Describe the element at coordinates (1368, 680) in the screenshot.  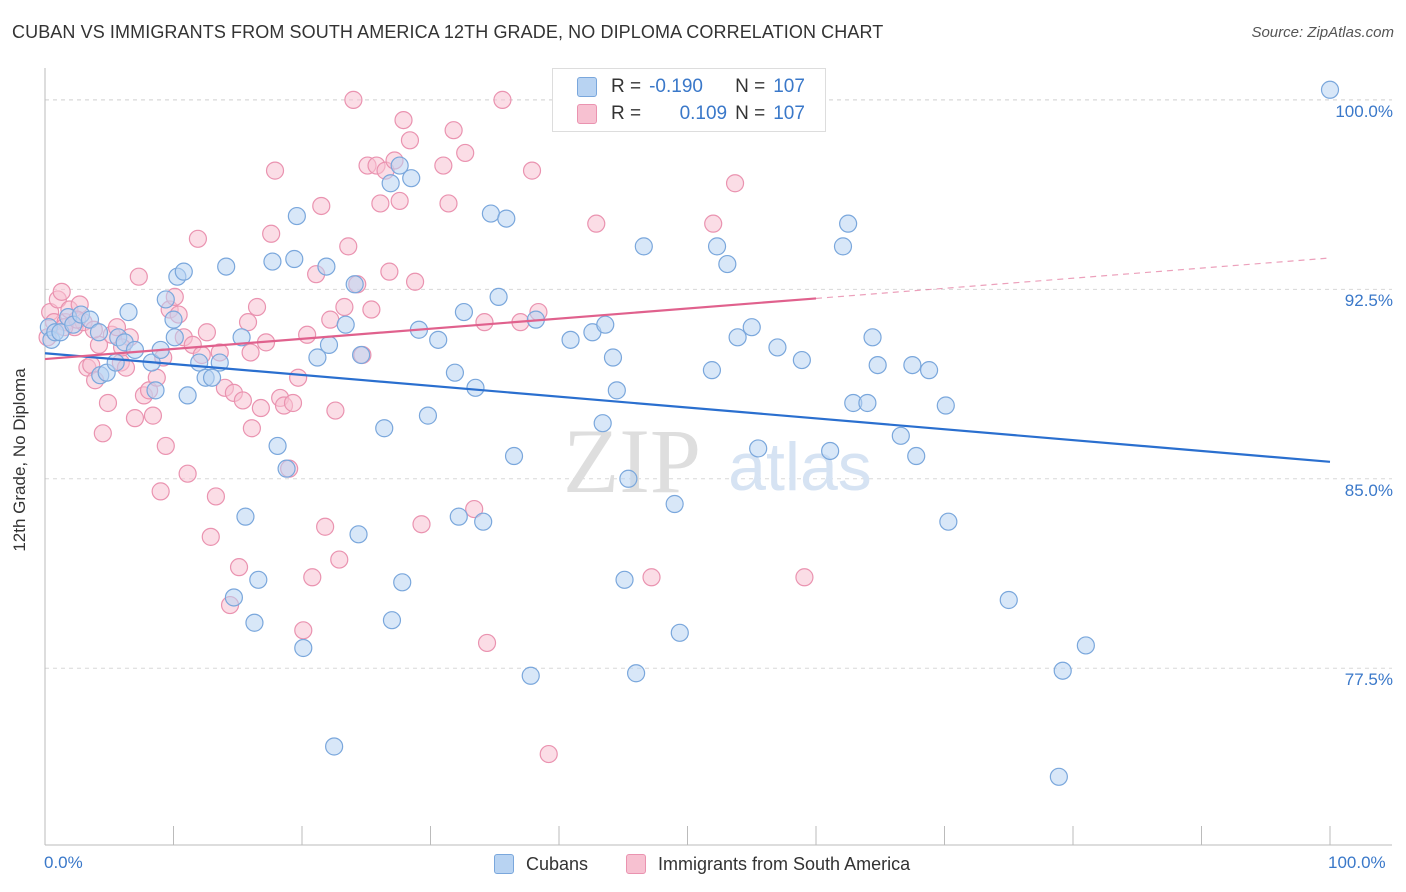
I see `y-tick-label: 77.5%` at that location.